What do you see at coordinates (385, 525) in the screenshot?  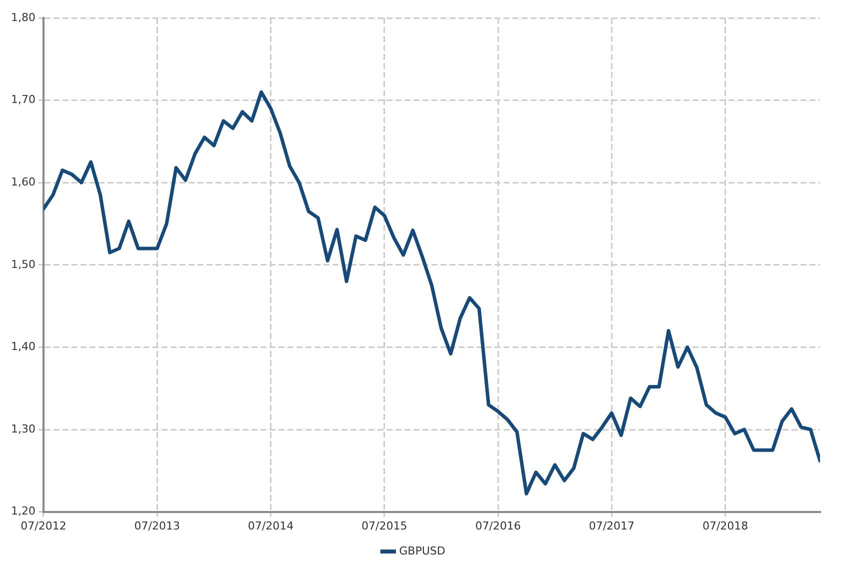 I see `x-tick-label: 07/2015` at bounding box center [385, 525].